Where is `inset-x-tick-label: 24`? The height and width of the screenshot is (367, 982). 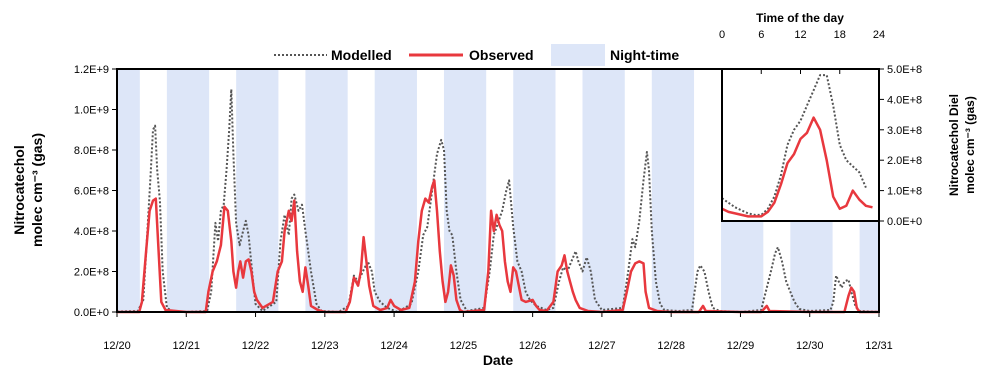
inset-x-tick-label: 24 is located at coordinates (879, 35).